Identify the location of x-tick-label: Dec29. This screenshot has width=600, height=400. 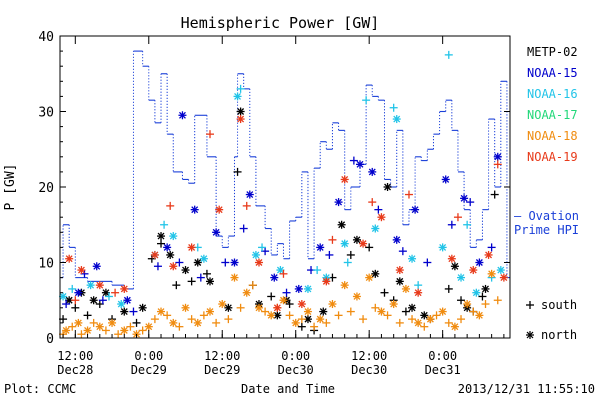
(222, 370).